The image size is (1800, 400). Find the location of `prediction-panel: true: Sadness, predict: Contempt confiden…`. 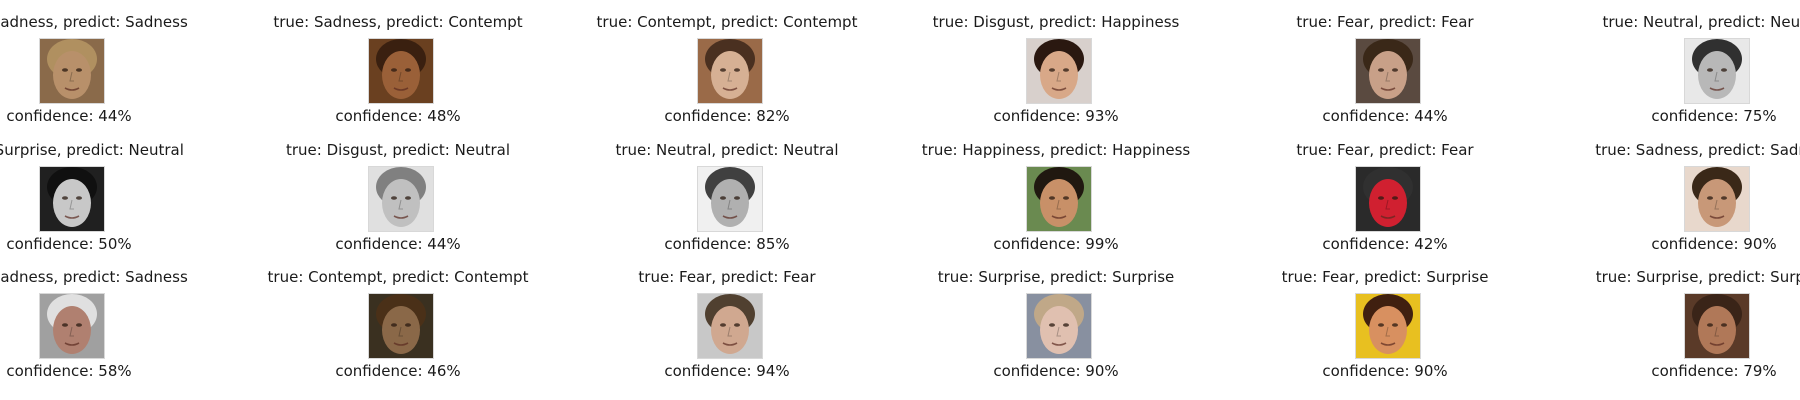

prediction-panel: true: Sadness, predict: Contempt confiden… is located at coordinates (398, 63).